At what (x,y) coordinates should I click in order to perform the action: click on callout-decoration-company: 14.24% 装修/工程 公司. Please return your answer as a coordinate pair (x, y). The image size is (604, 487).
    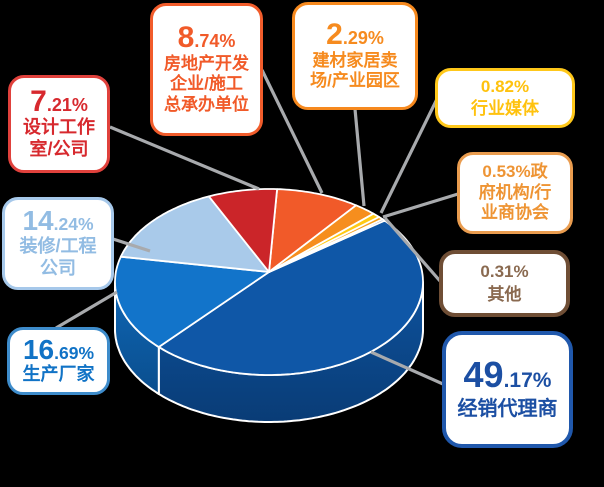
    Looking at the image, I should click on (58, 243).